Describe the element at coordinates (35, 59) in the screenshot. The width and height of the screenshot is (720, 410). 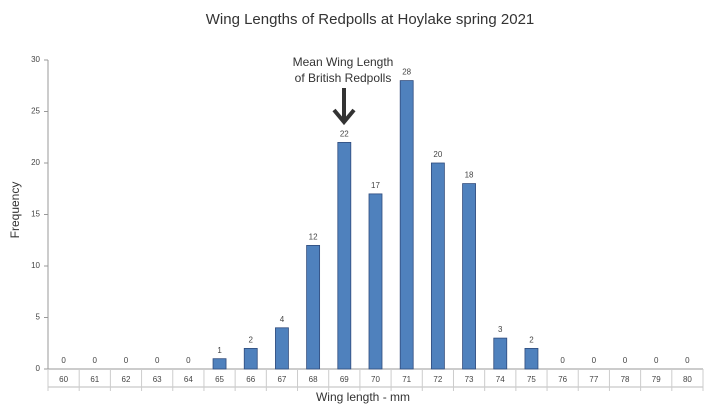
I see `y-tick-label: 30` at that location.